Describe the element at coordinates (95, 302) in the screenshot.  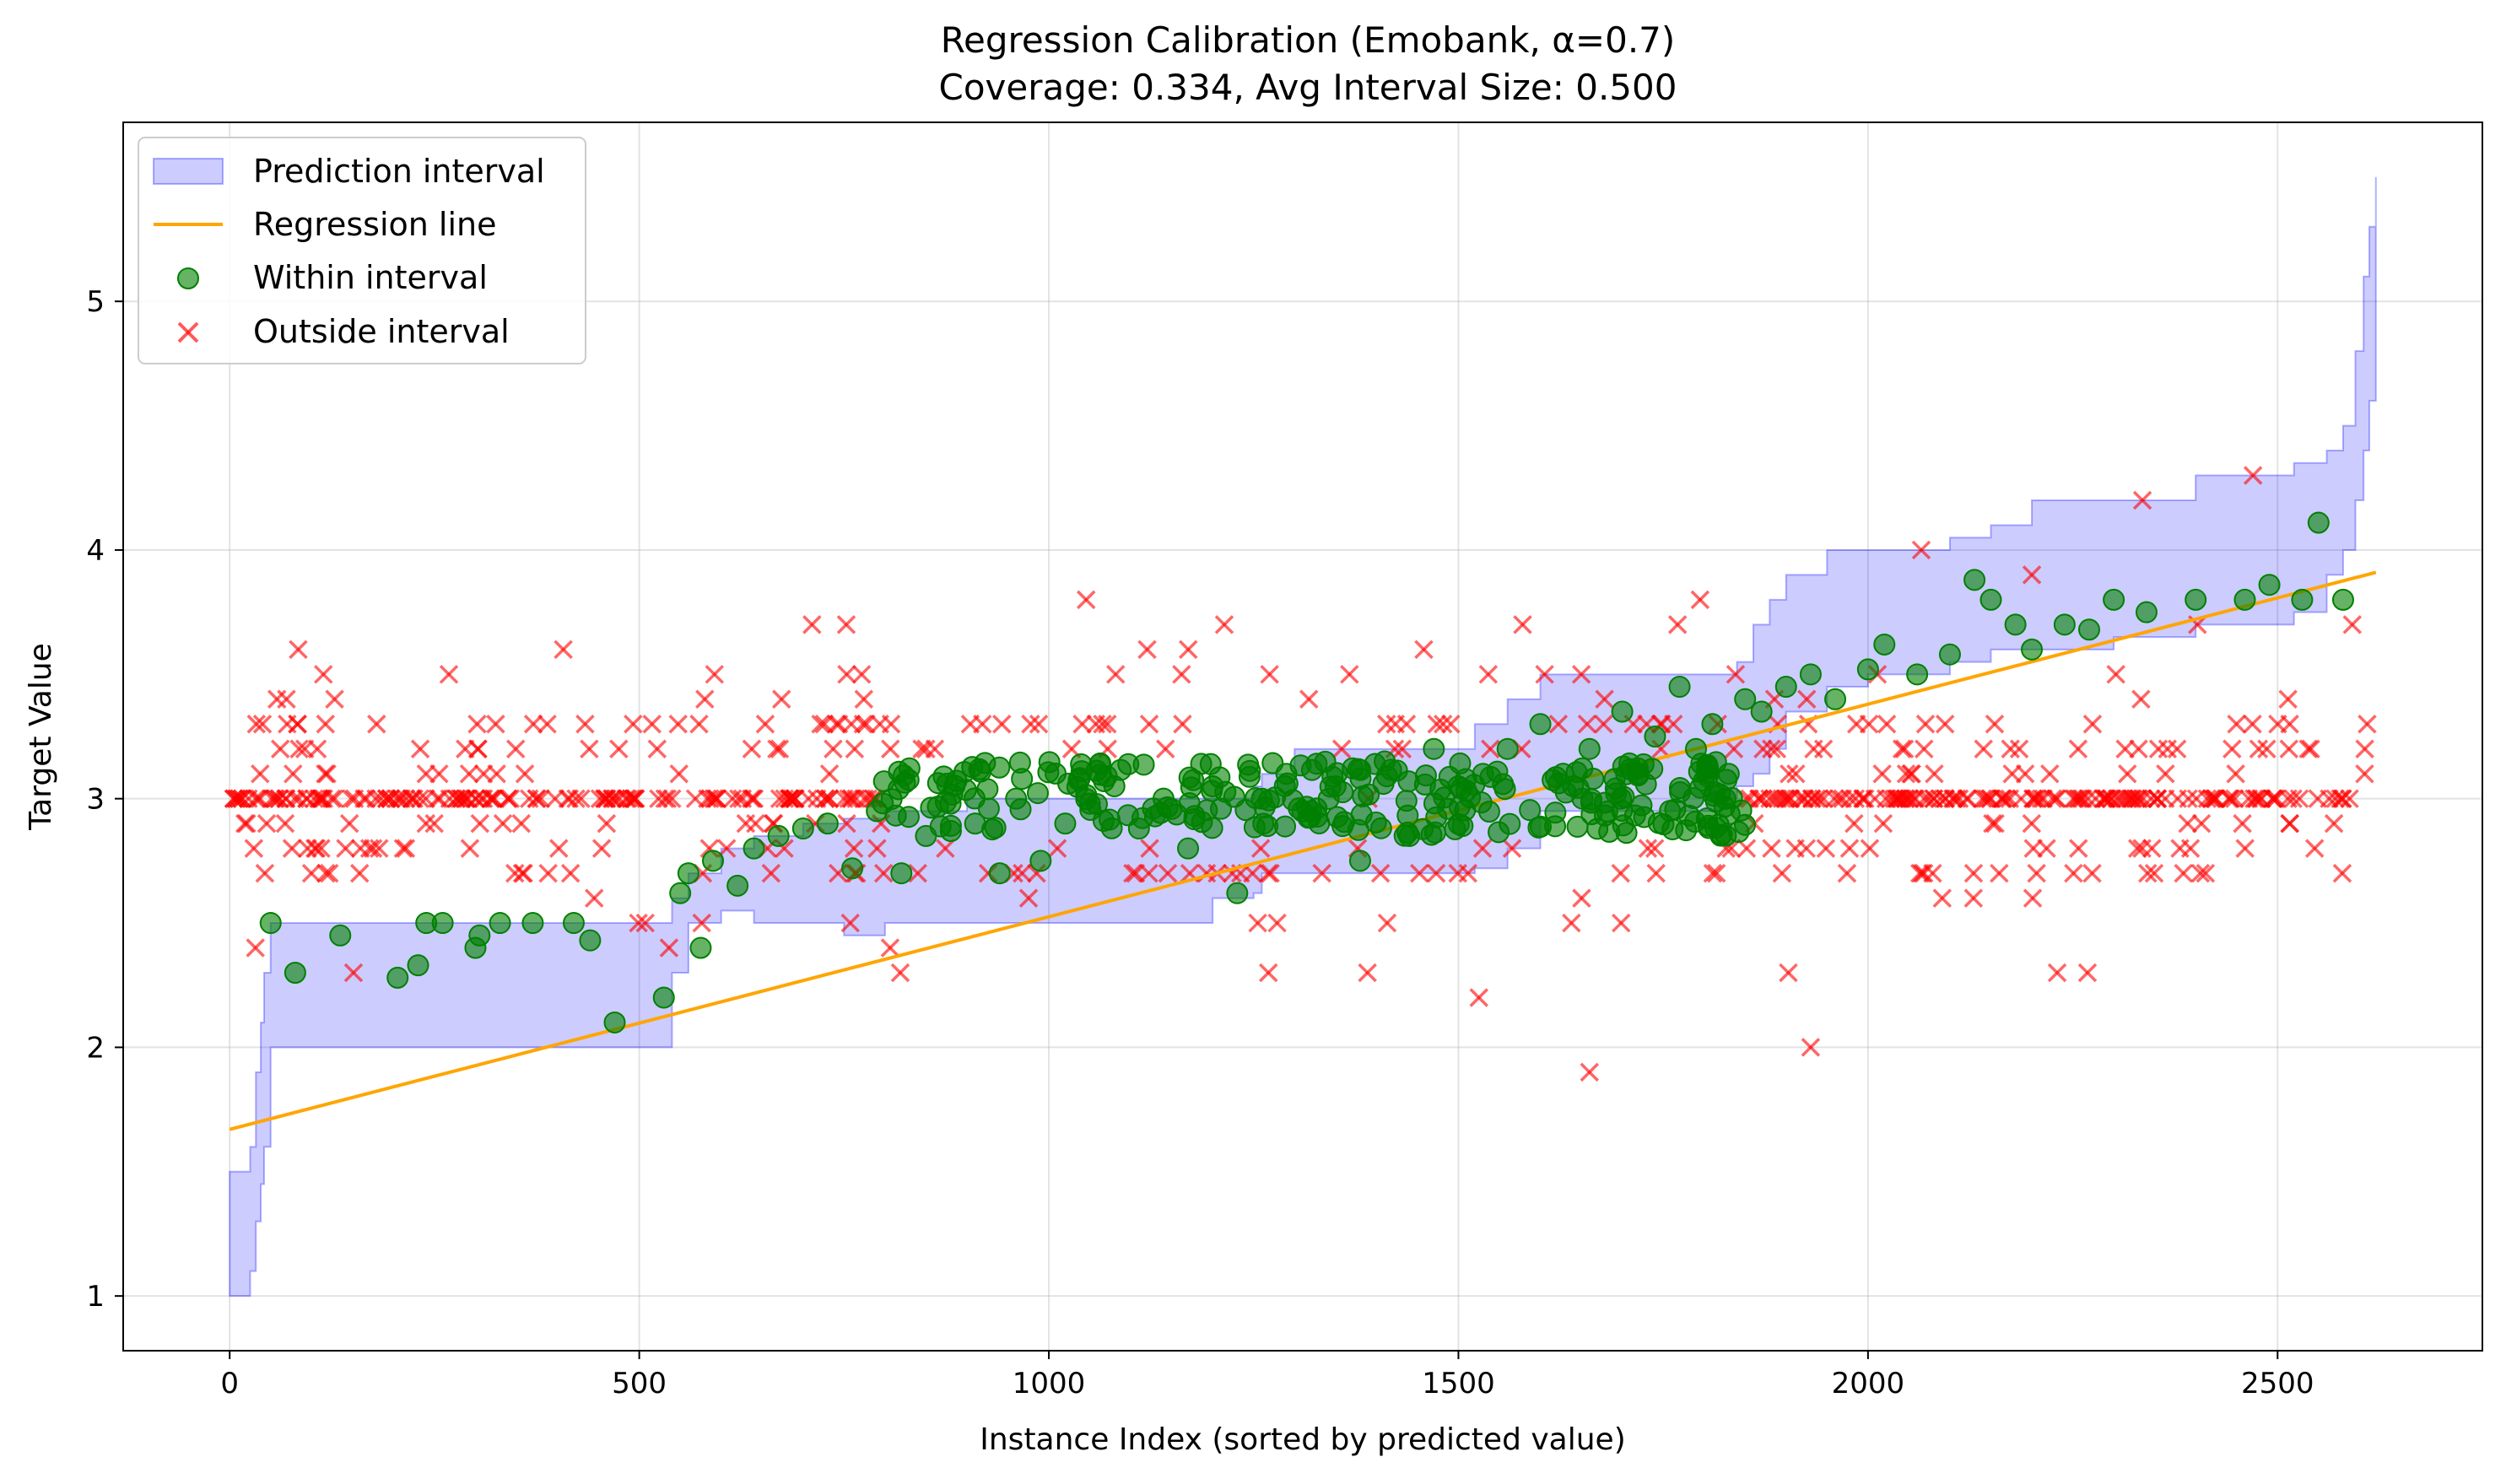
I see `y-tick-label: 5` at that location.